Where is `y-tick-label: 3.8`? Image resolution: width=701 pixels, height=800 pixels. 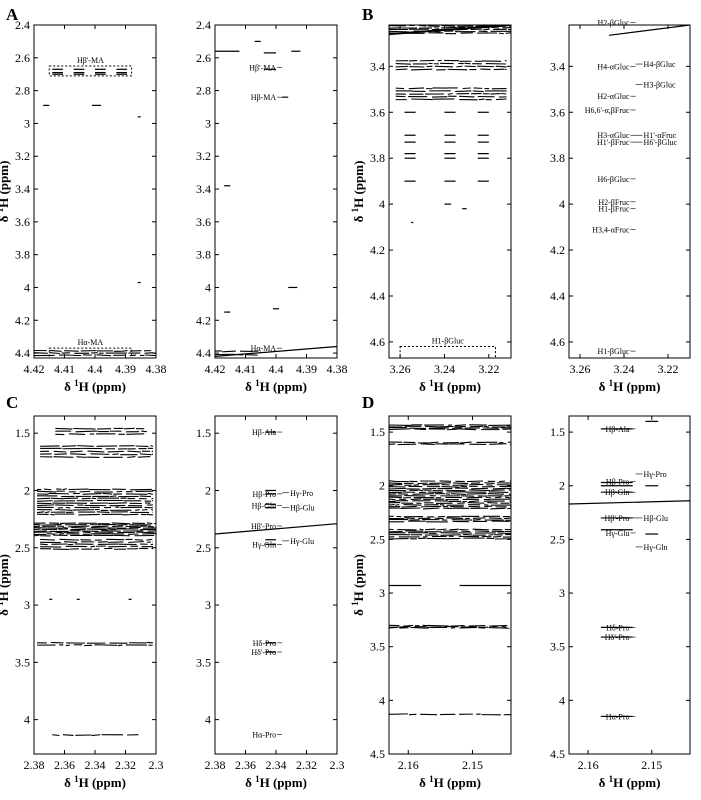 y-tick-label: 3.8 is located at coordinates (557, 158).